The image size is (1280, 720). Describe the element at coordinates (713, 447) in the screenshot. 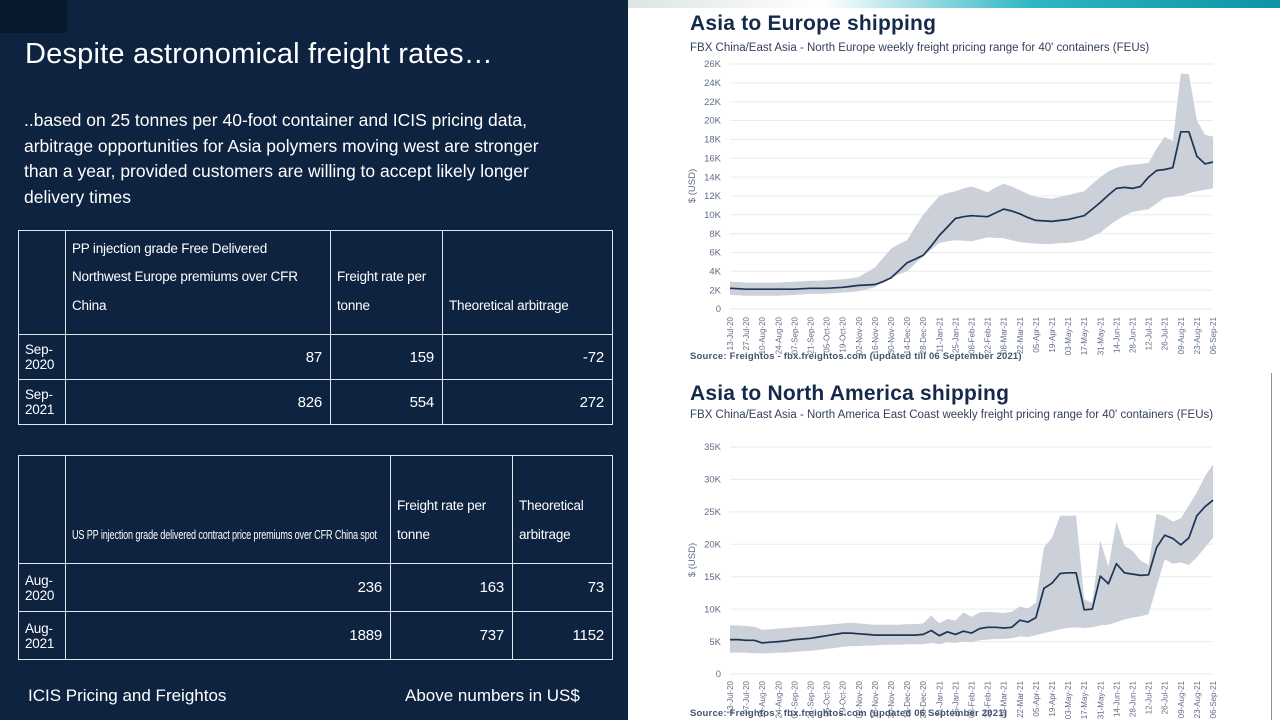

I see `svg-text: 35K` at that location.